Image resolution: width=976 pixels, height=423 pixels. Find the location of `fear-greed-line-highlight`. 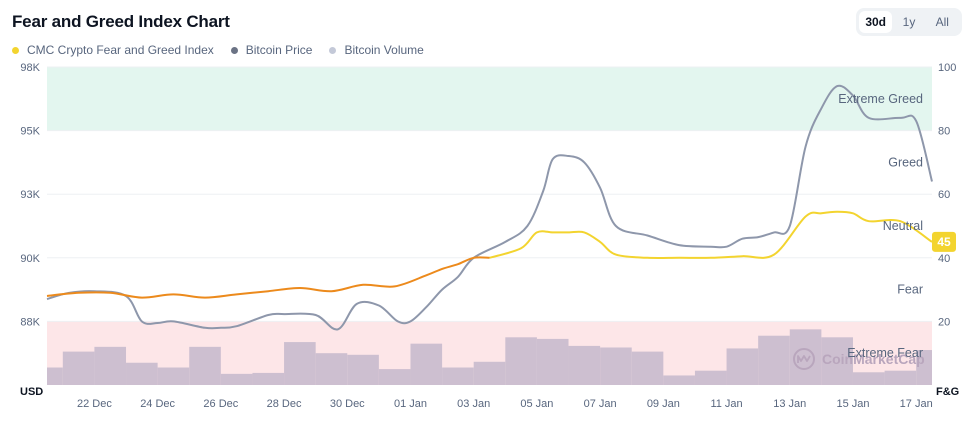

fear-greed-line-highlight is located at coordinates (268, 277).